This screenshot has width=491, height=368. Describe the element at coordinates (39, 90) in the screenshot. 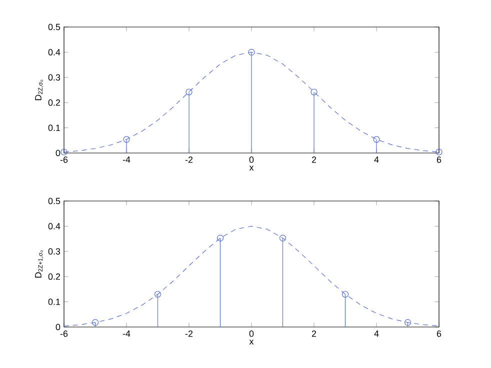

I see `y-axis-title: D$_{2Z,σ₀}$` at that location.